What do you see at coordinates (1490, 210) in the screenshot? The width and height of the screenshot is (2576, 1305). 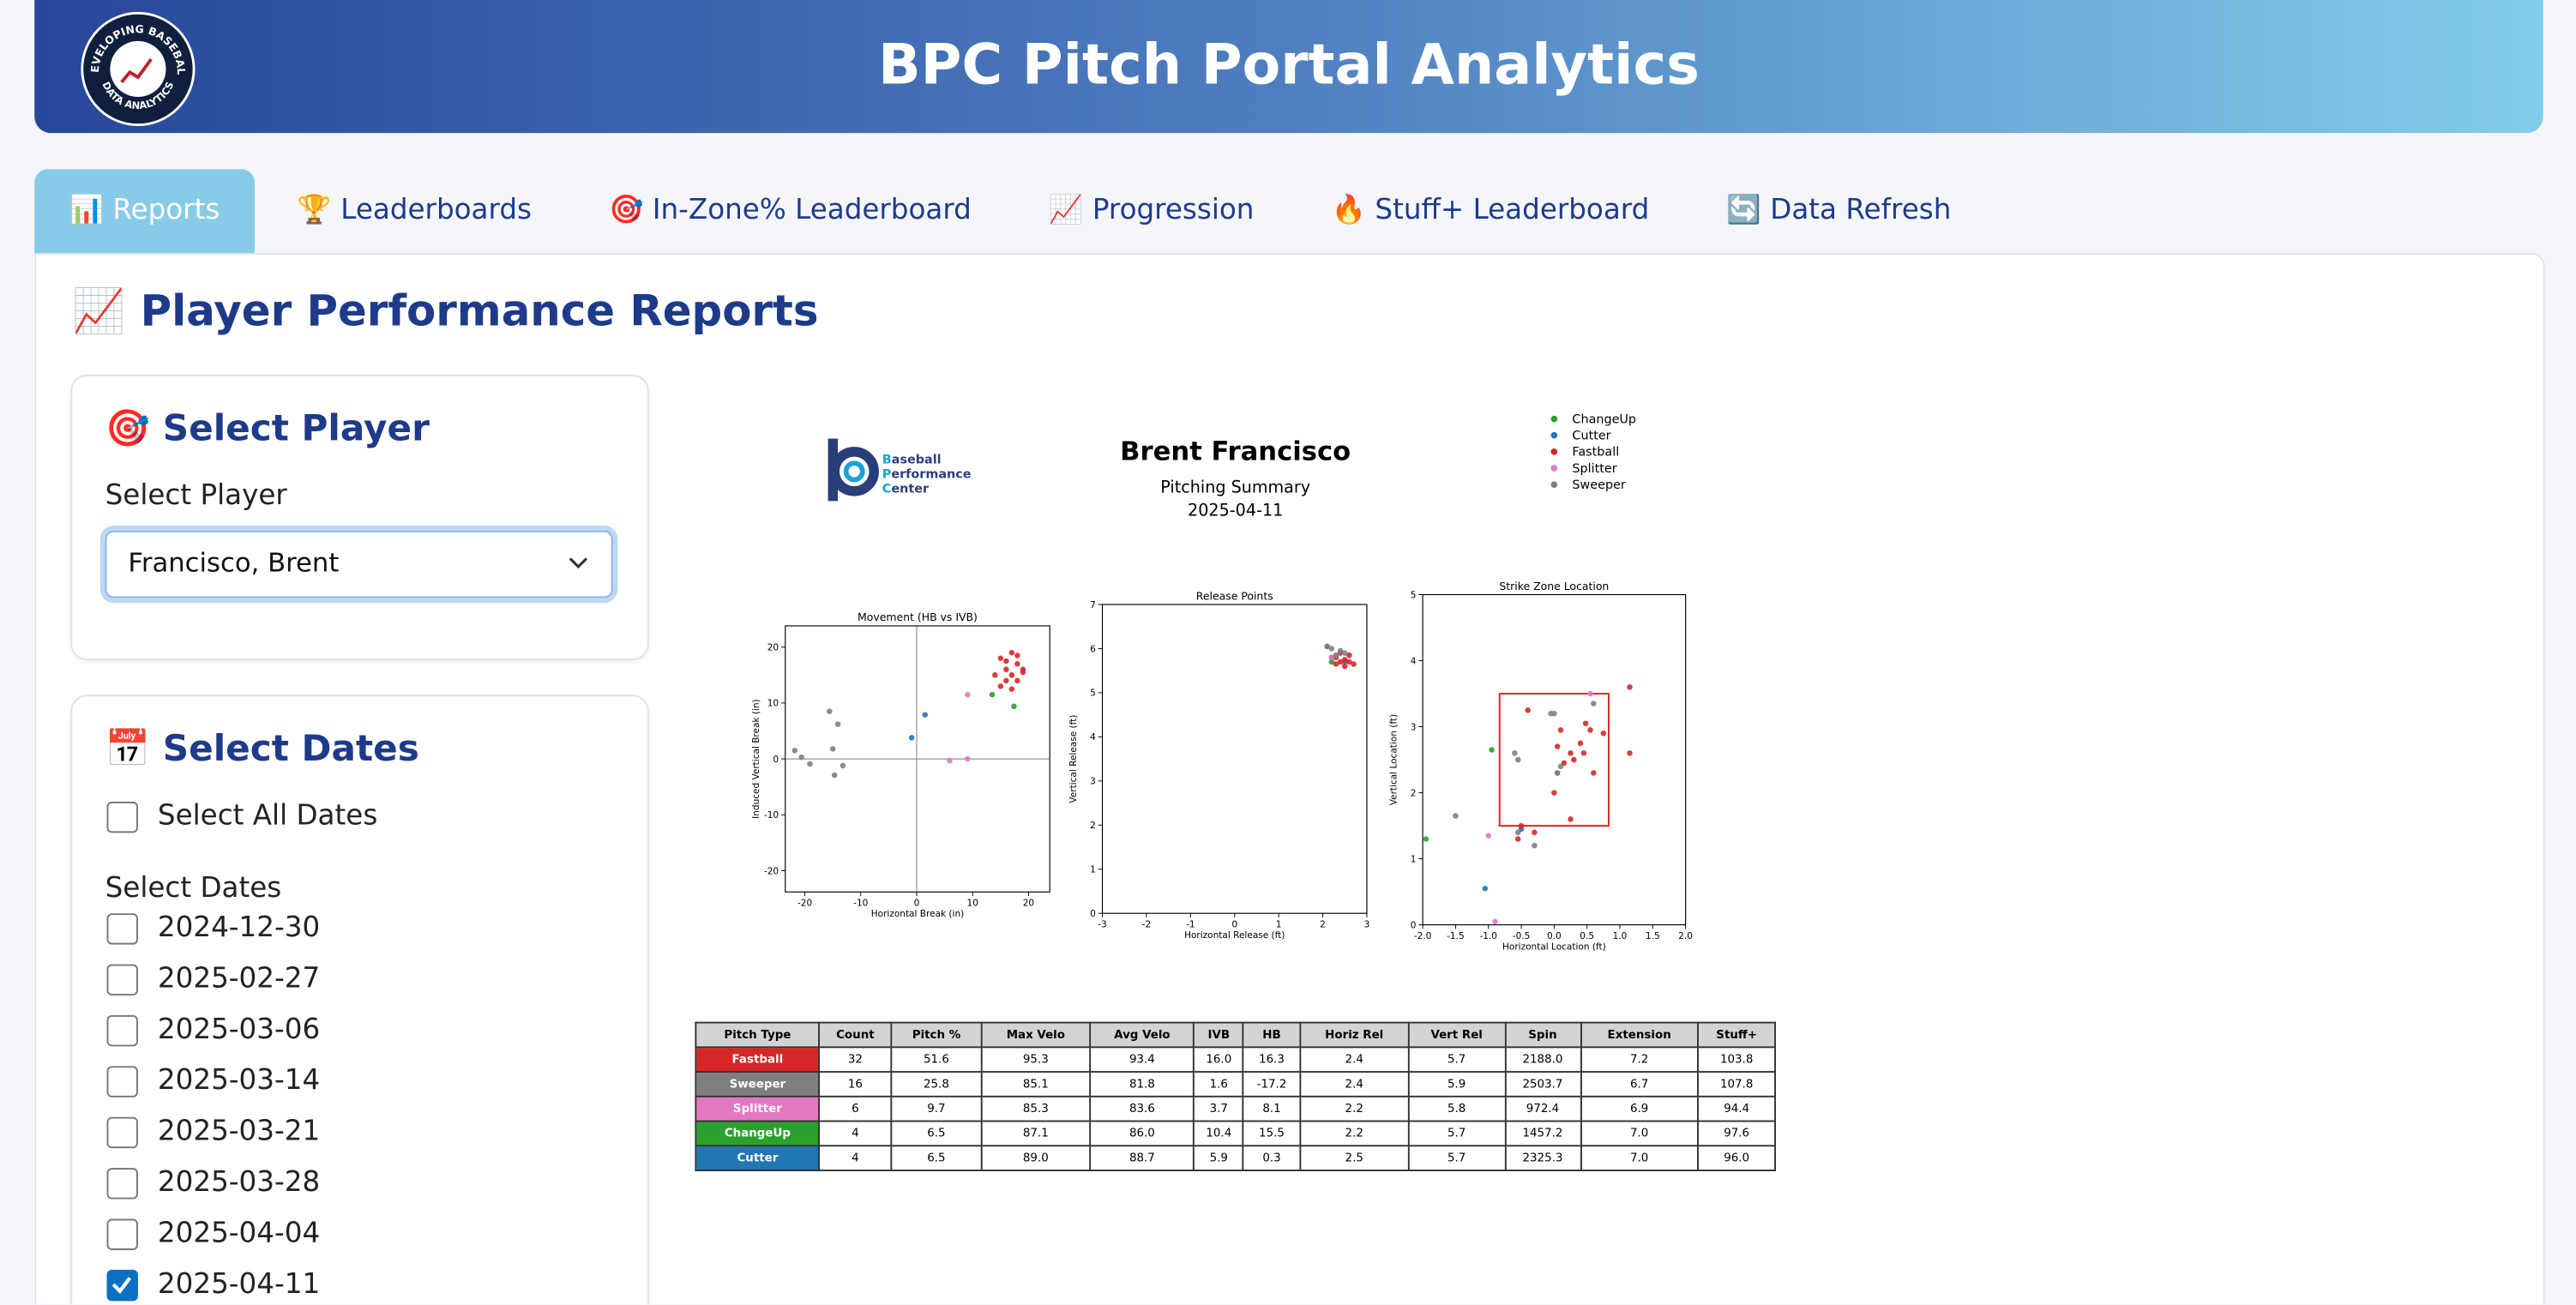 I see `tab: 🔥 Stuff+ Leaderboard` at bounding box center [1490, 210].